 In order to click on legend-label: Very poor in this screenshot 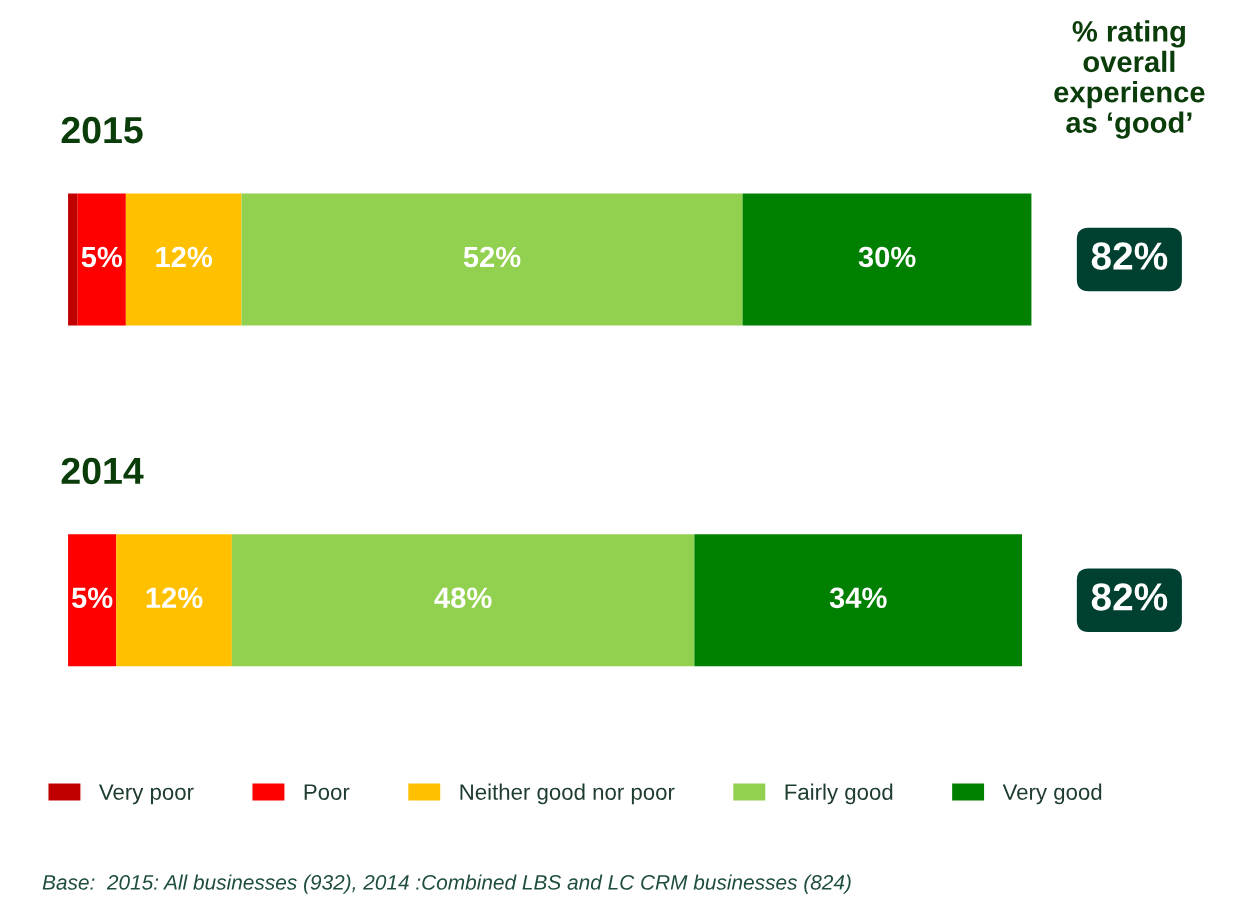, I will do `click(146, 794)`.